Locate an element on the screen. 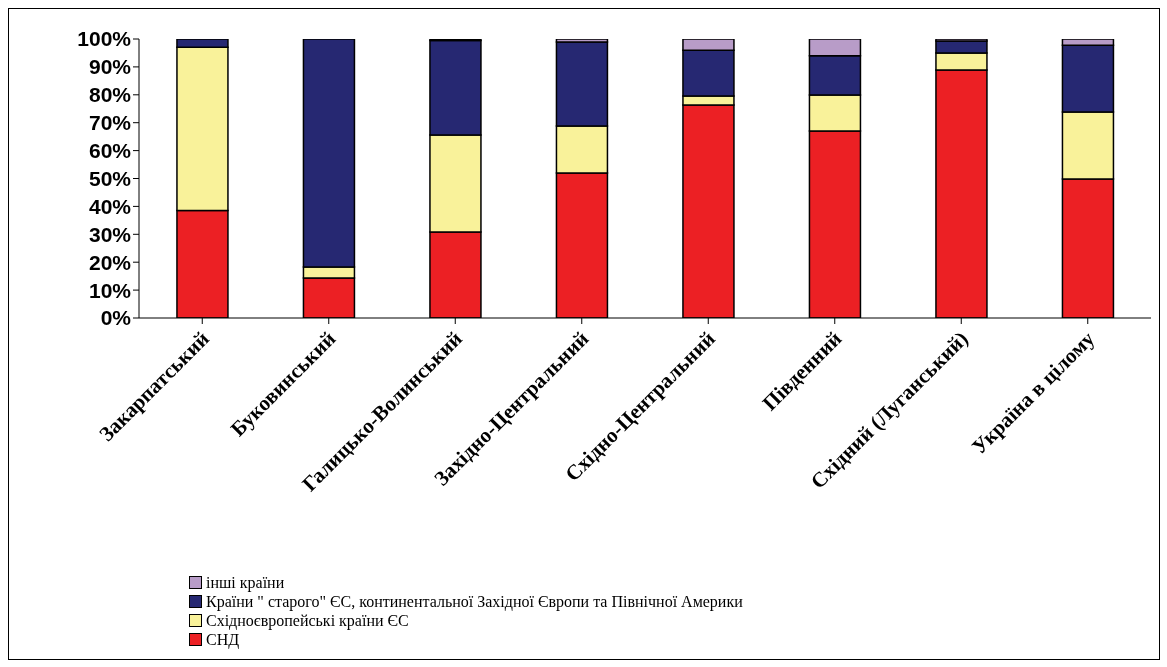  legend-label: Східноєвропейські країни ЄС is located at coordinates (307, 620).